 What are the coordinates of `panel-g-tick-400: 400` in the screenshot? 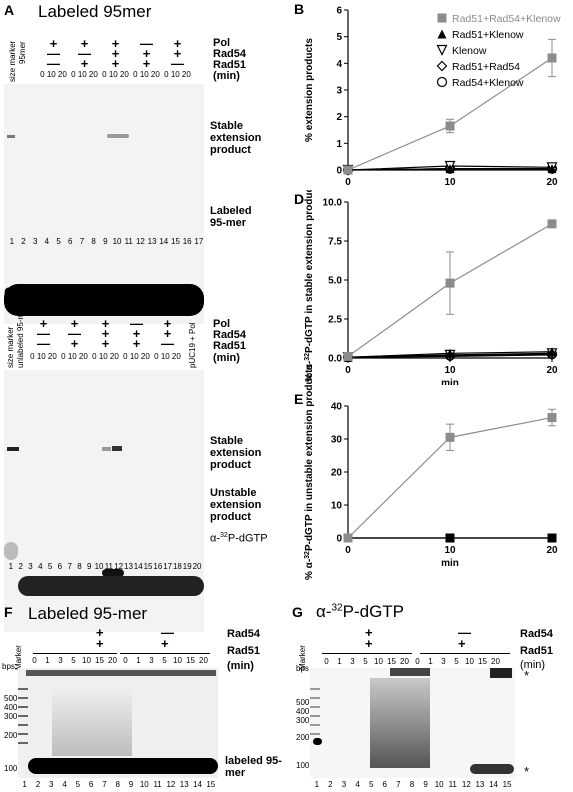 It's located at (303, 711).